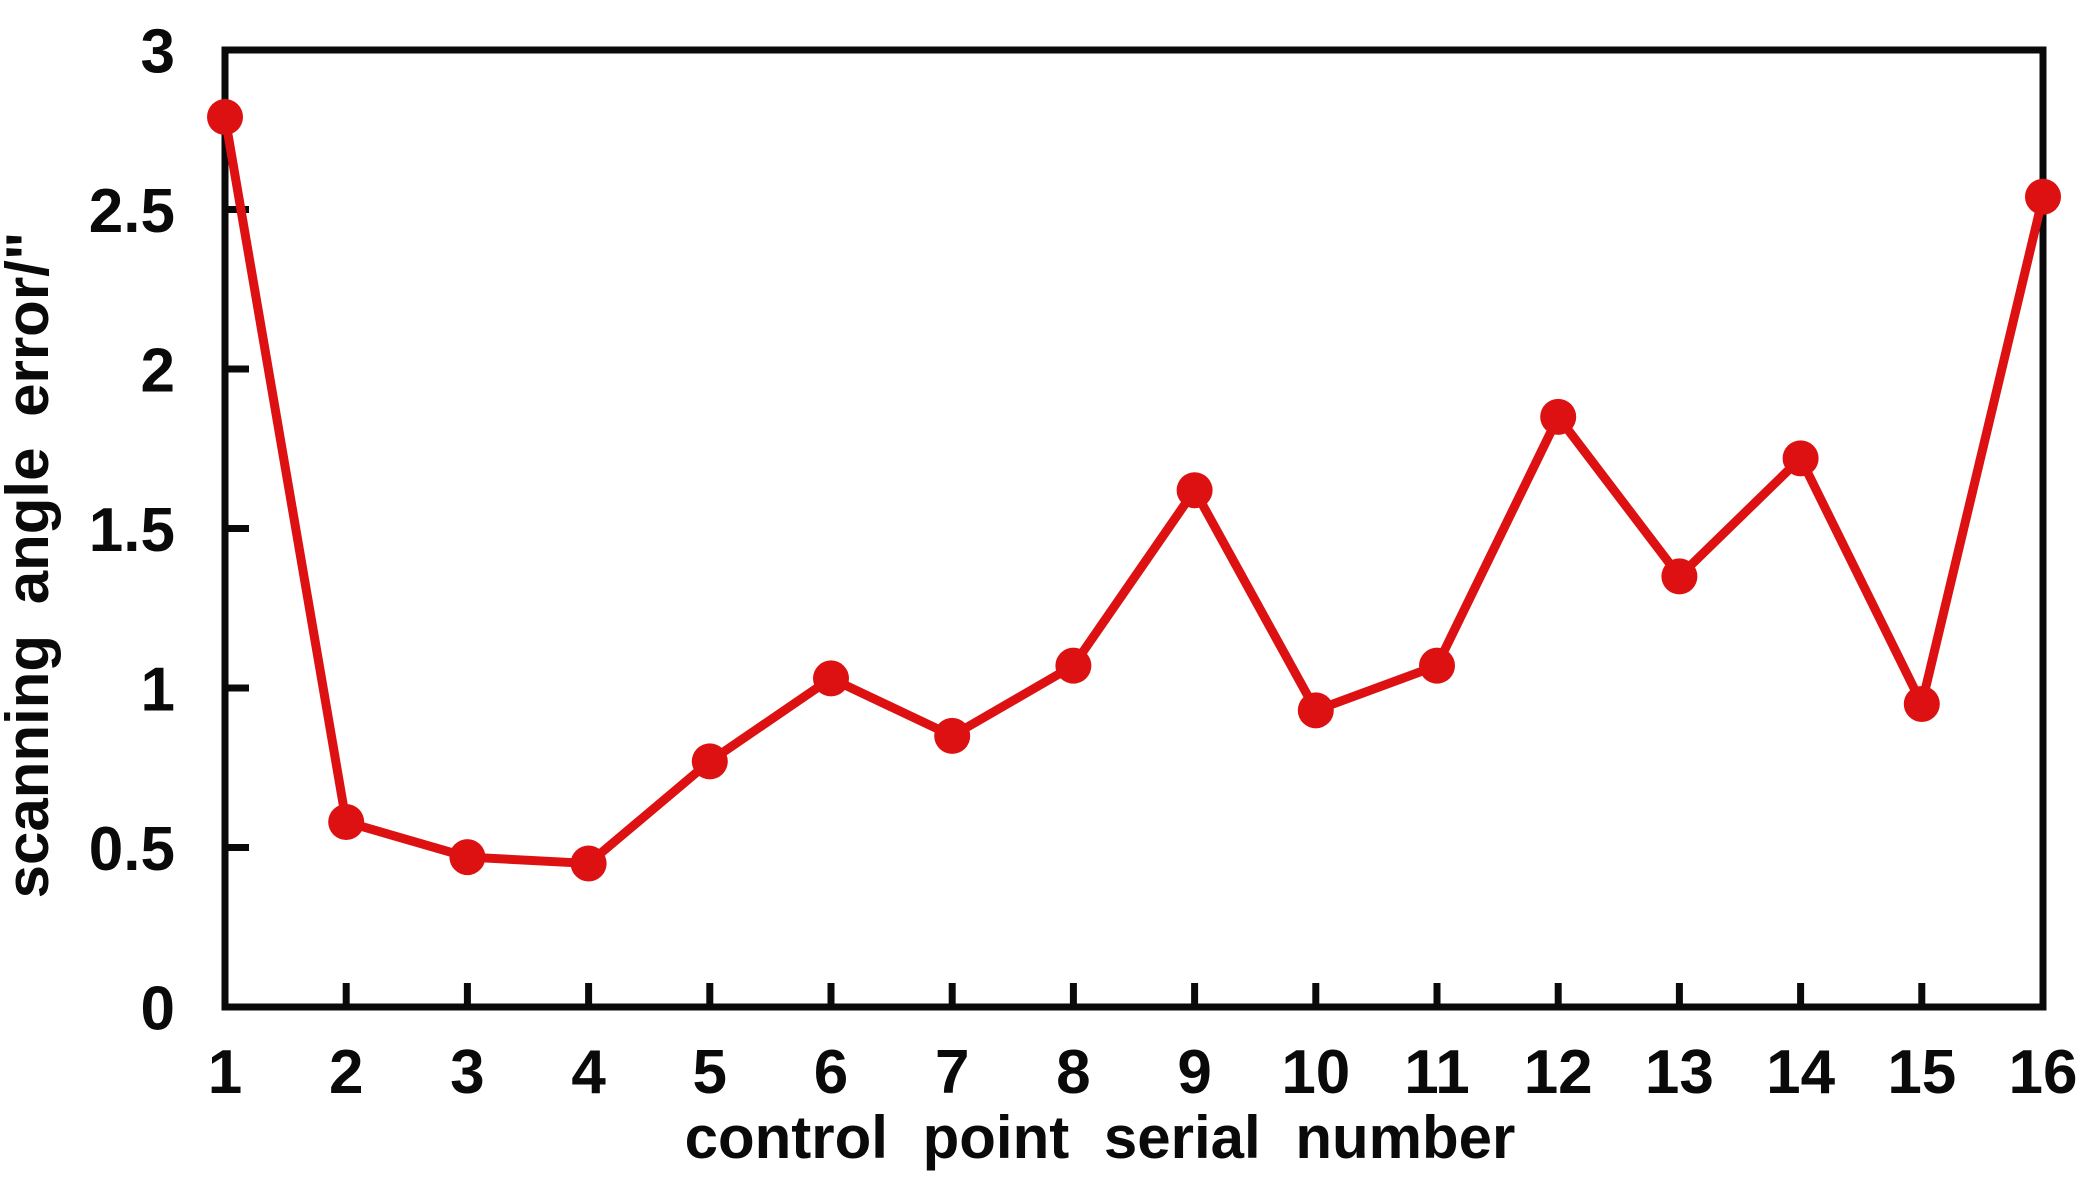  What do you see at coordinates (132, 211) in the screenshot?
I see `y-tick-label: 2.5` at bounding box center [132, 211].